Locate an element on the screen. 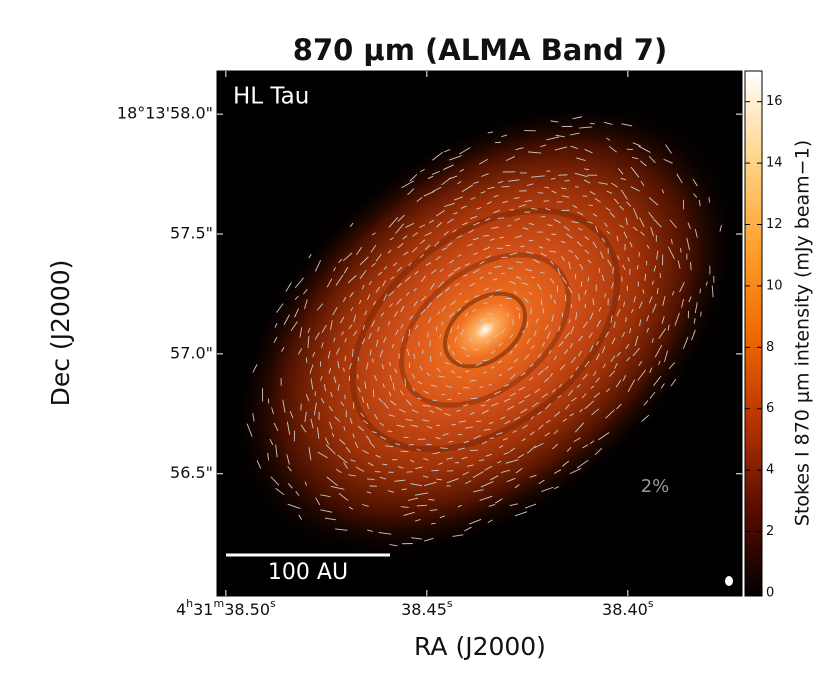  colorbar-tick-label: 10 is located at coordinates (774, 285).